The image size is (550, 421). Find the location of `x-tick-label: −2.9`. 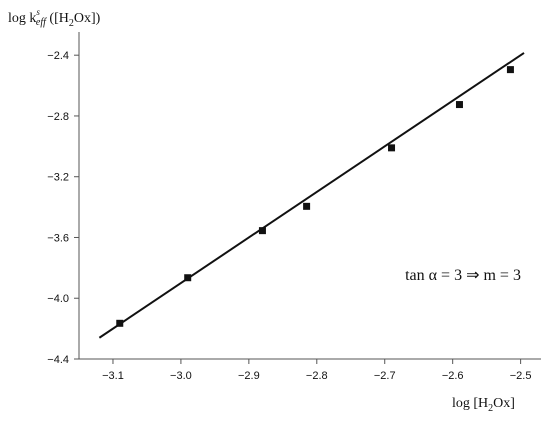

x-tick-label: −2.9 is located at coordinates (249, 376).